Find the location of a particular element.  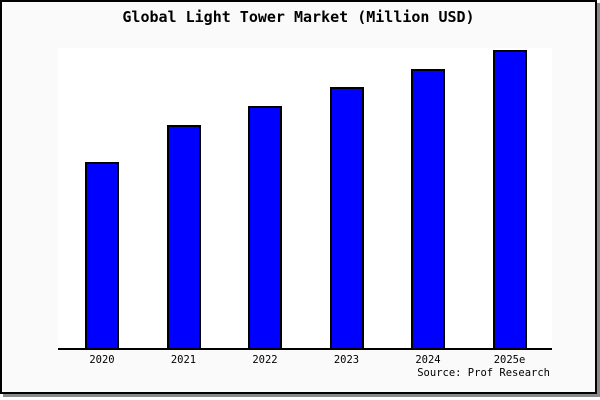

chart-title: Global Light Tower Market (Million USD) is located at coordinates (298, 17).